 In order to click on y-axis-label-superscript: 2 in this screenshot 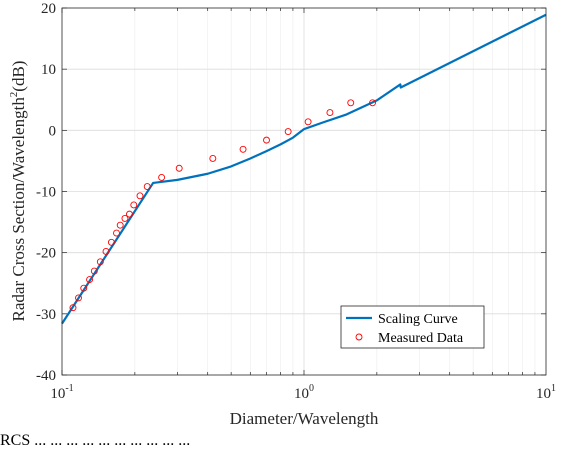, I will do `click(14, 95)`.